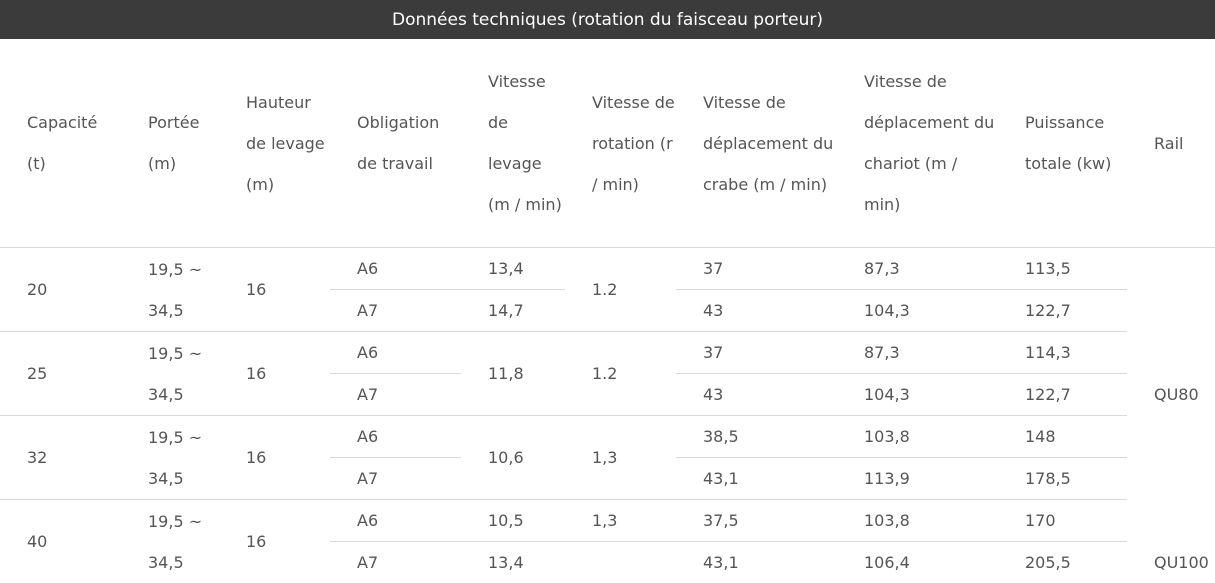 The width and height of the screenshot is (1215, 583). Describe the element at coordinates (1062, 353) in the screenshot. I see `cell-puissance: 114,3` at that location.